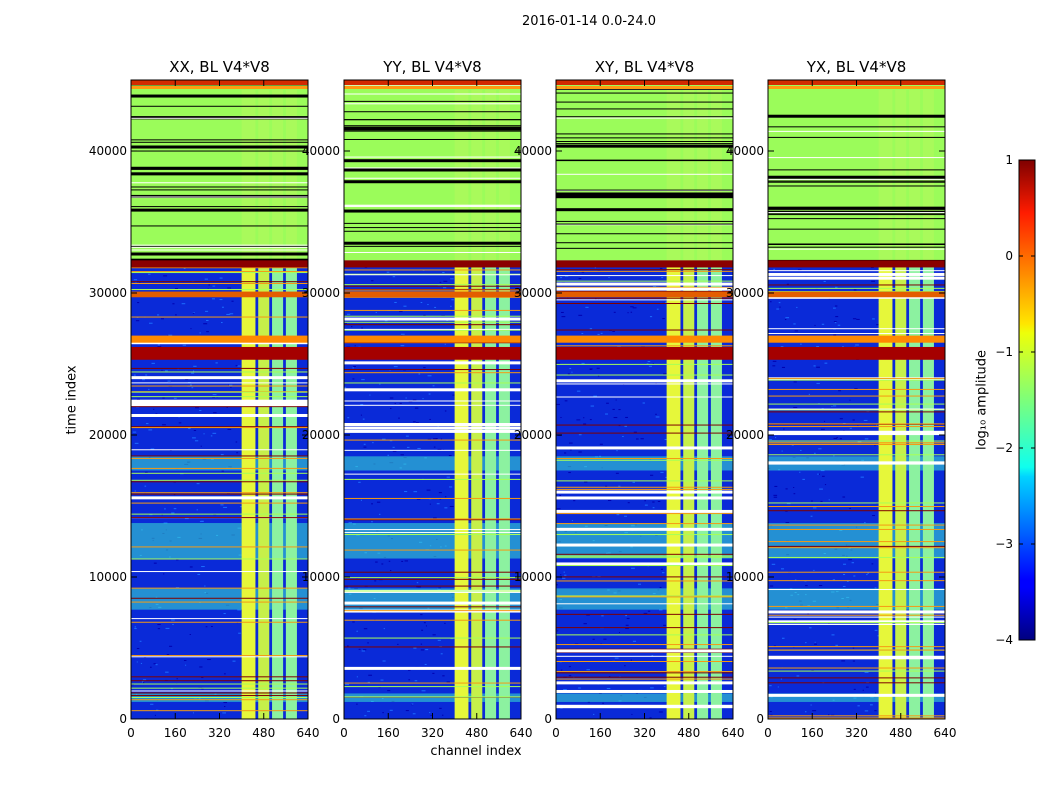 The height and width of the screenshot is (800, 1050). I want to click on colorbar: −4 −3 −2 −1 0 1, so click(1015, 400).